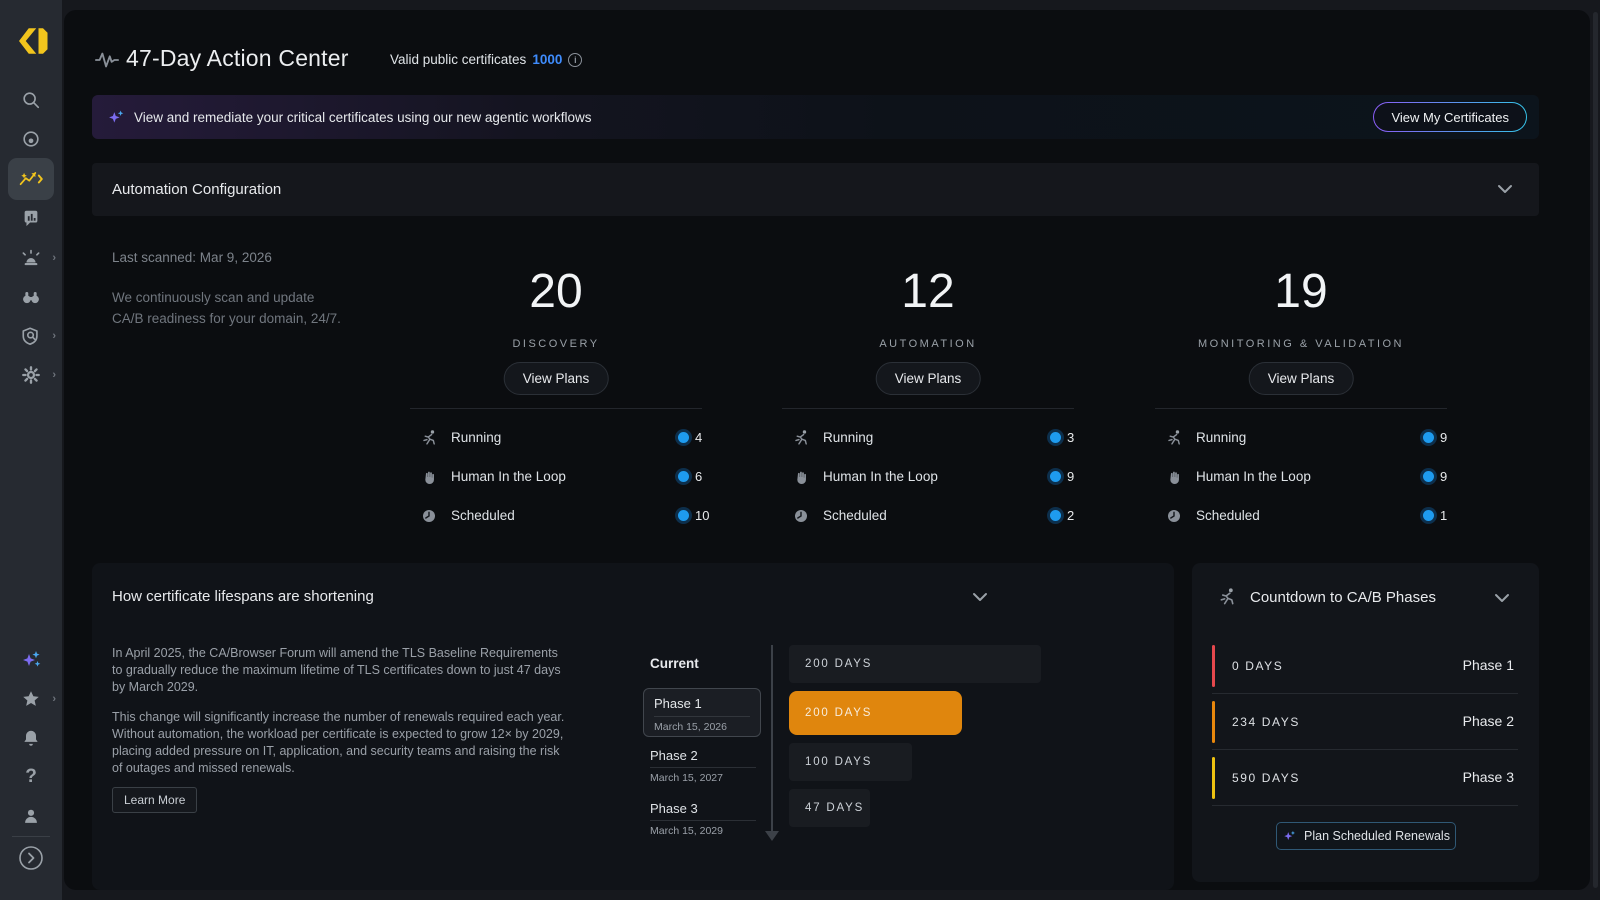 The image size is (1600, 900). Describe the element at coordinates (928, 515) in the screenshot. I see `stat-row-scheduled: Scheduled 2` at that location.